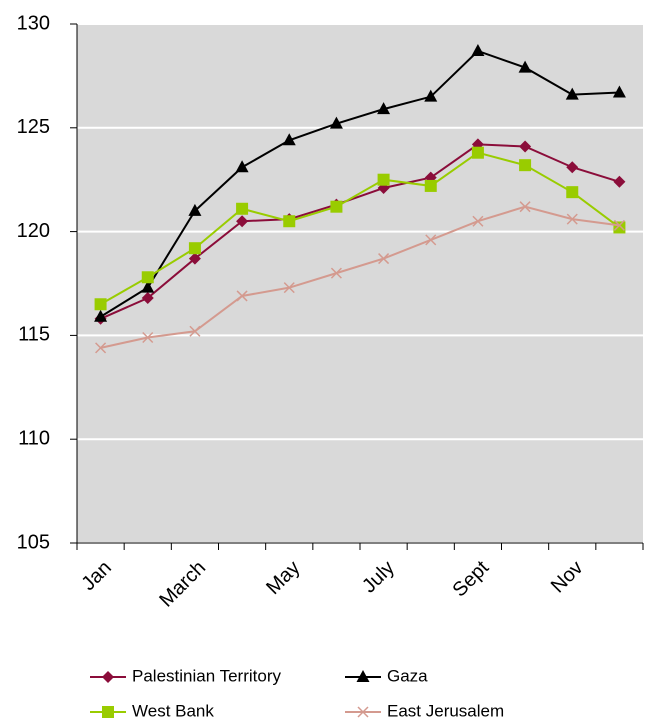 The image size is (656, 722). What do you see at coordinates (206, 675) in the screenshot?
I see `legend-label: Palestinian Territory` at bounding box center [206, 675].